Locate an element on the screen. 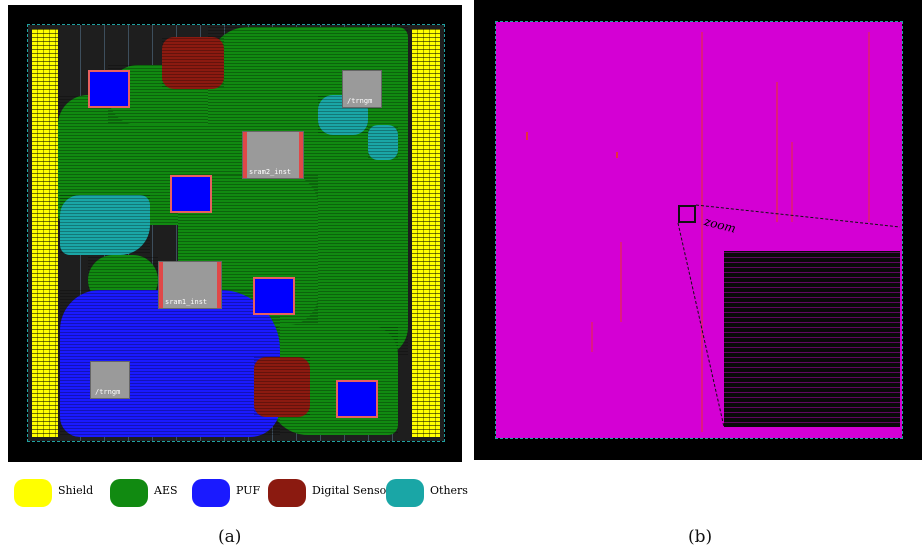  sram2-macro: sram2_inst is located at coordinates (273, 155).